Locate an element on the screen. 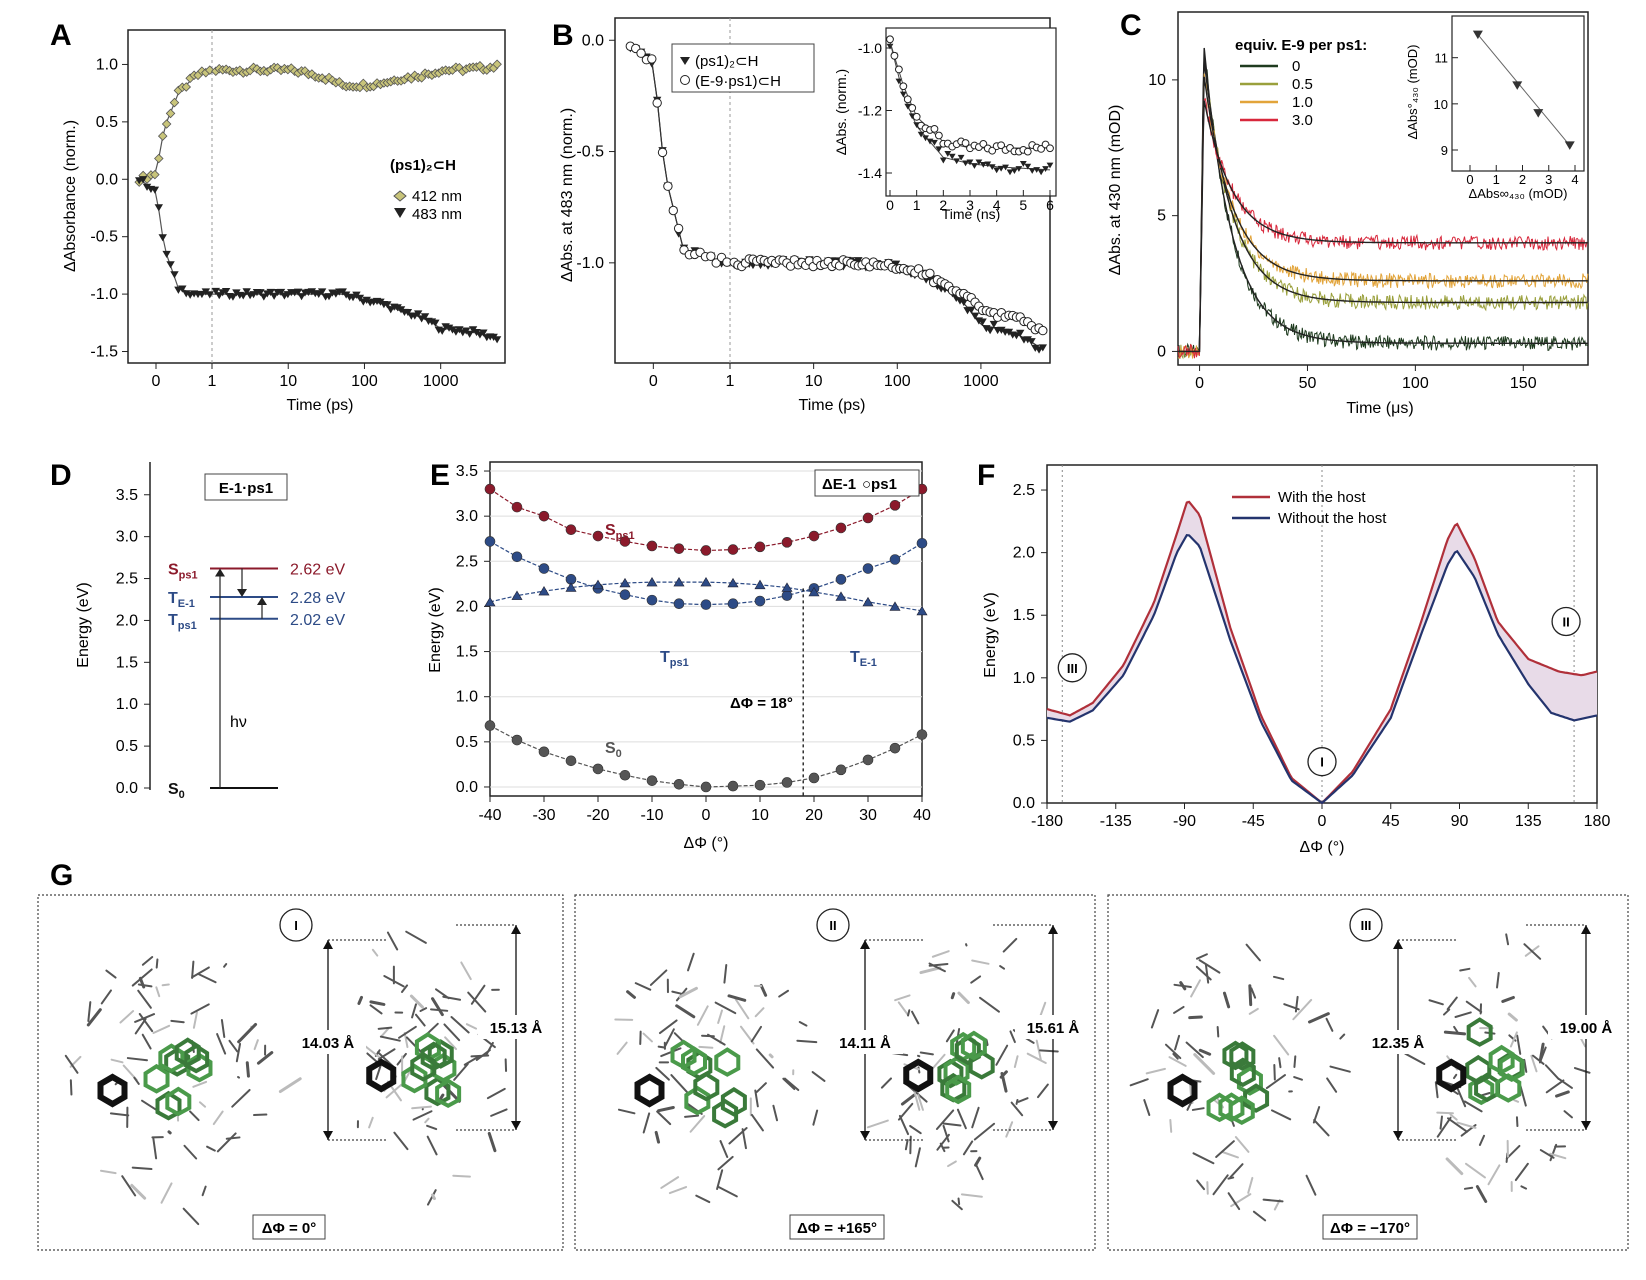  legend-diamond-icon is located at coordinates (400, 196).